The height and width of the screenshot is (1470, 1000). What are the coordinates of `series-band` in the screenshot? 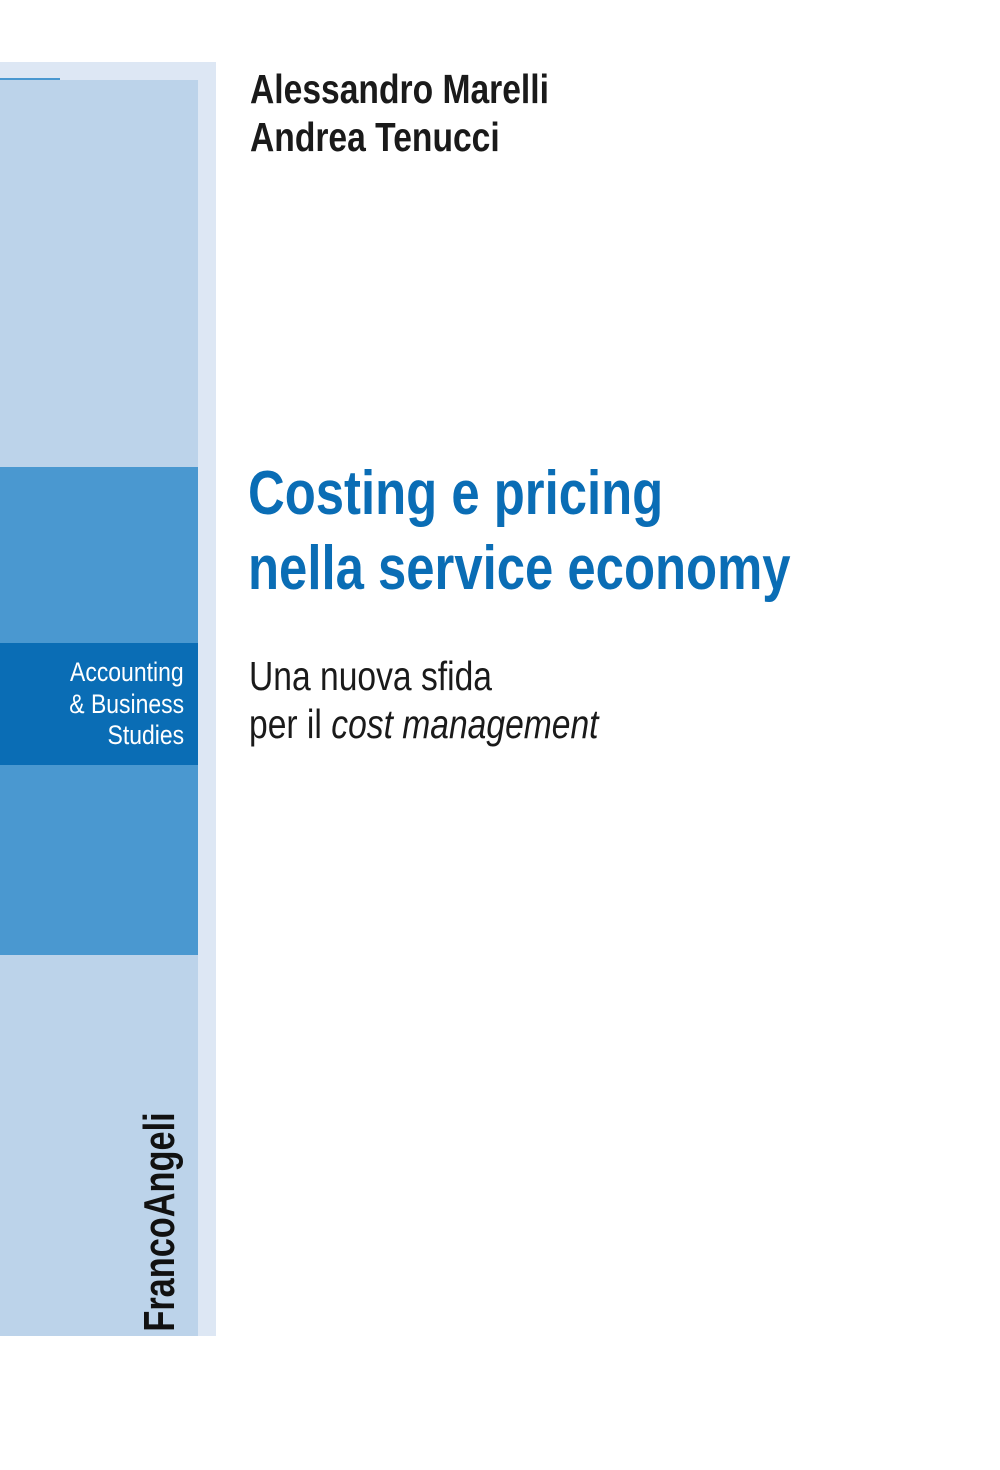 It's located at (99, 704).